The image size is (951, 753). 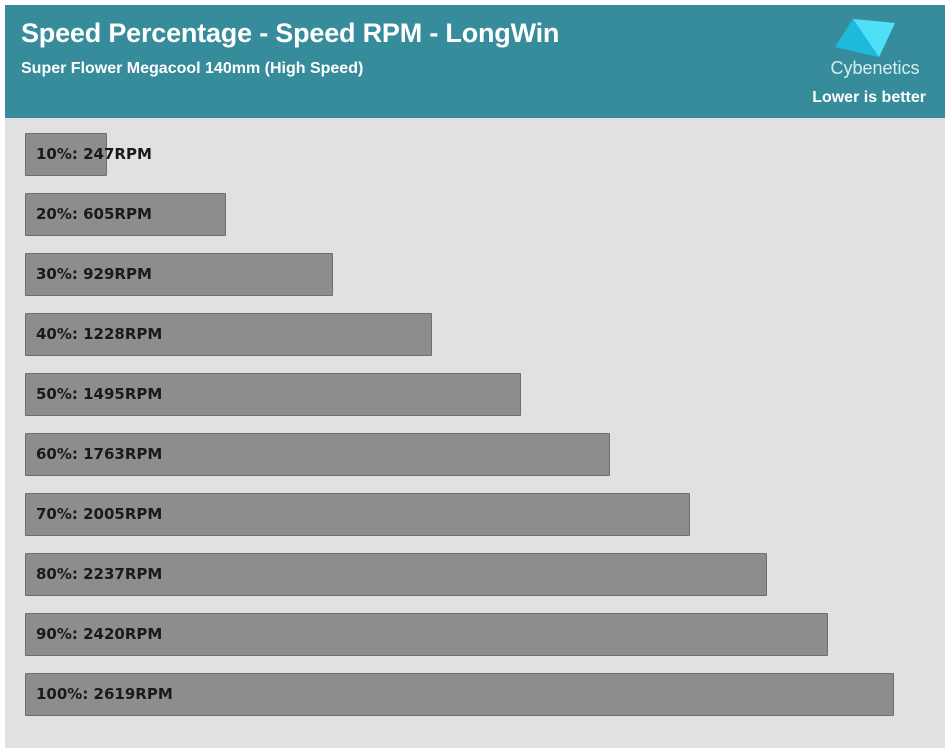 What do you see at coordinates (228, 334) in the screenshot?
I see `bar-40pct` at bounding box center [228, 334].